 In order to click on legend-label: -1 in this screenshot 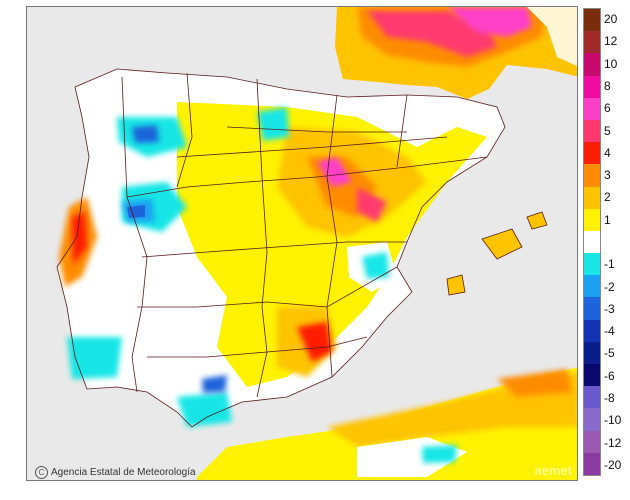, I will do `click(609, 264)`.